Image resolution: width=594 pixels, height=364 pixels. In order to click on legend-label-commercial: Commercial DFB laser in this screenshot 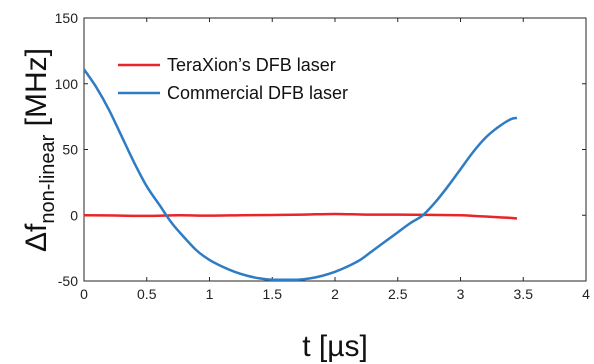, I will do `click(257, 93)`.